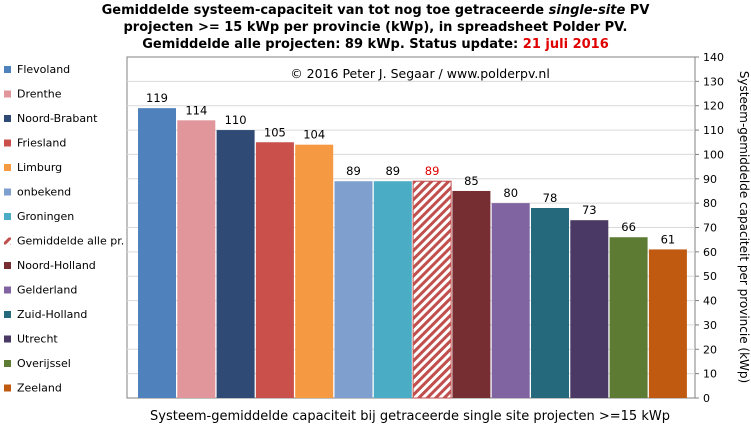  What do you see at coordinates (39, 388) in the screenshot?
I see `legend-entry: Zeeland` at bounding box center [39, 388].